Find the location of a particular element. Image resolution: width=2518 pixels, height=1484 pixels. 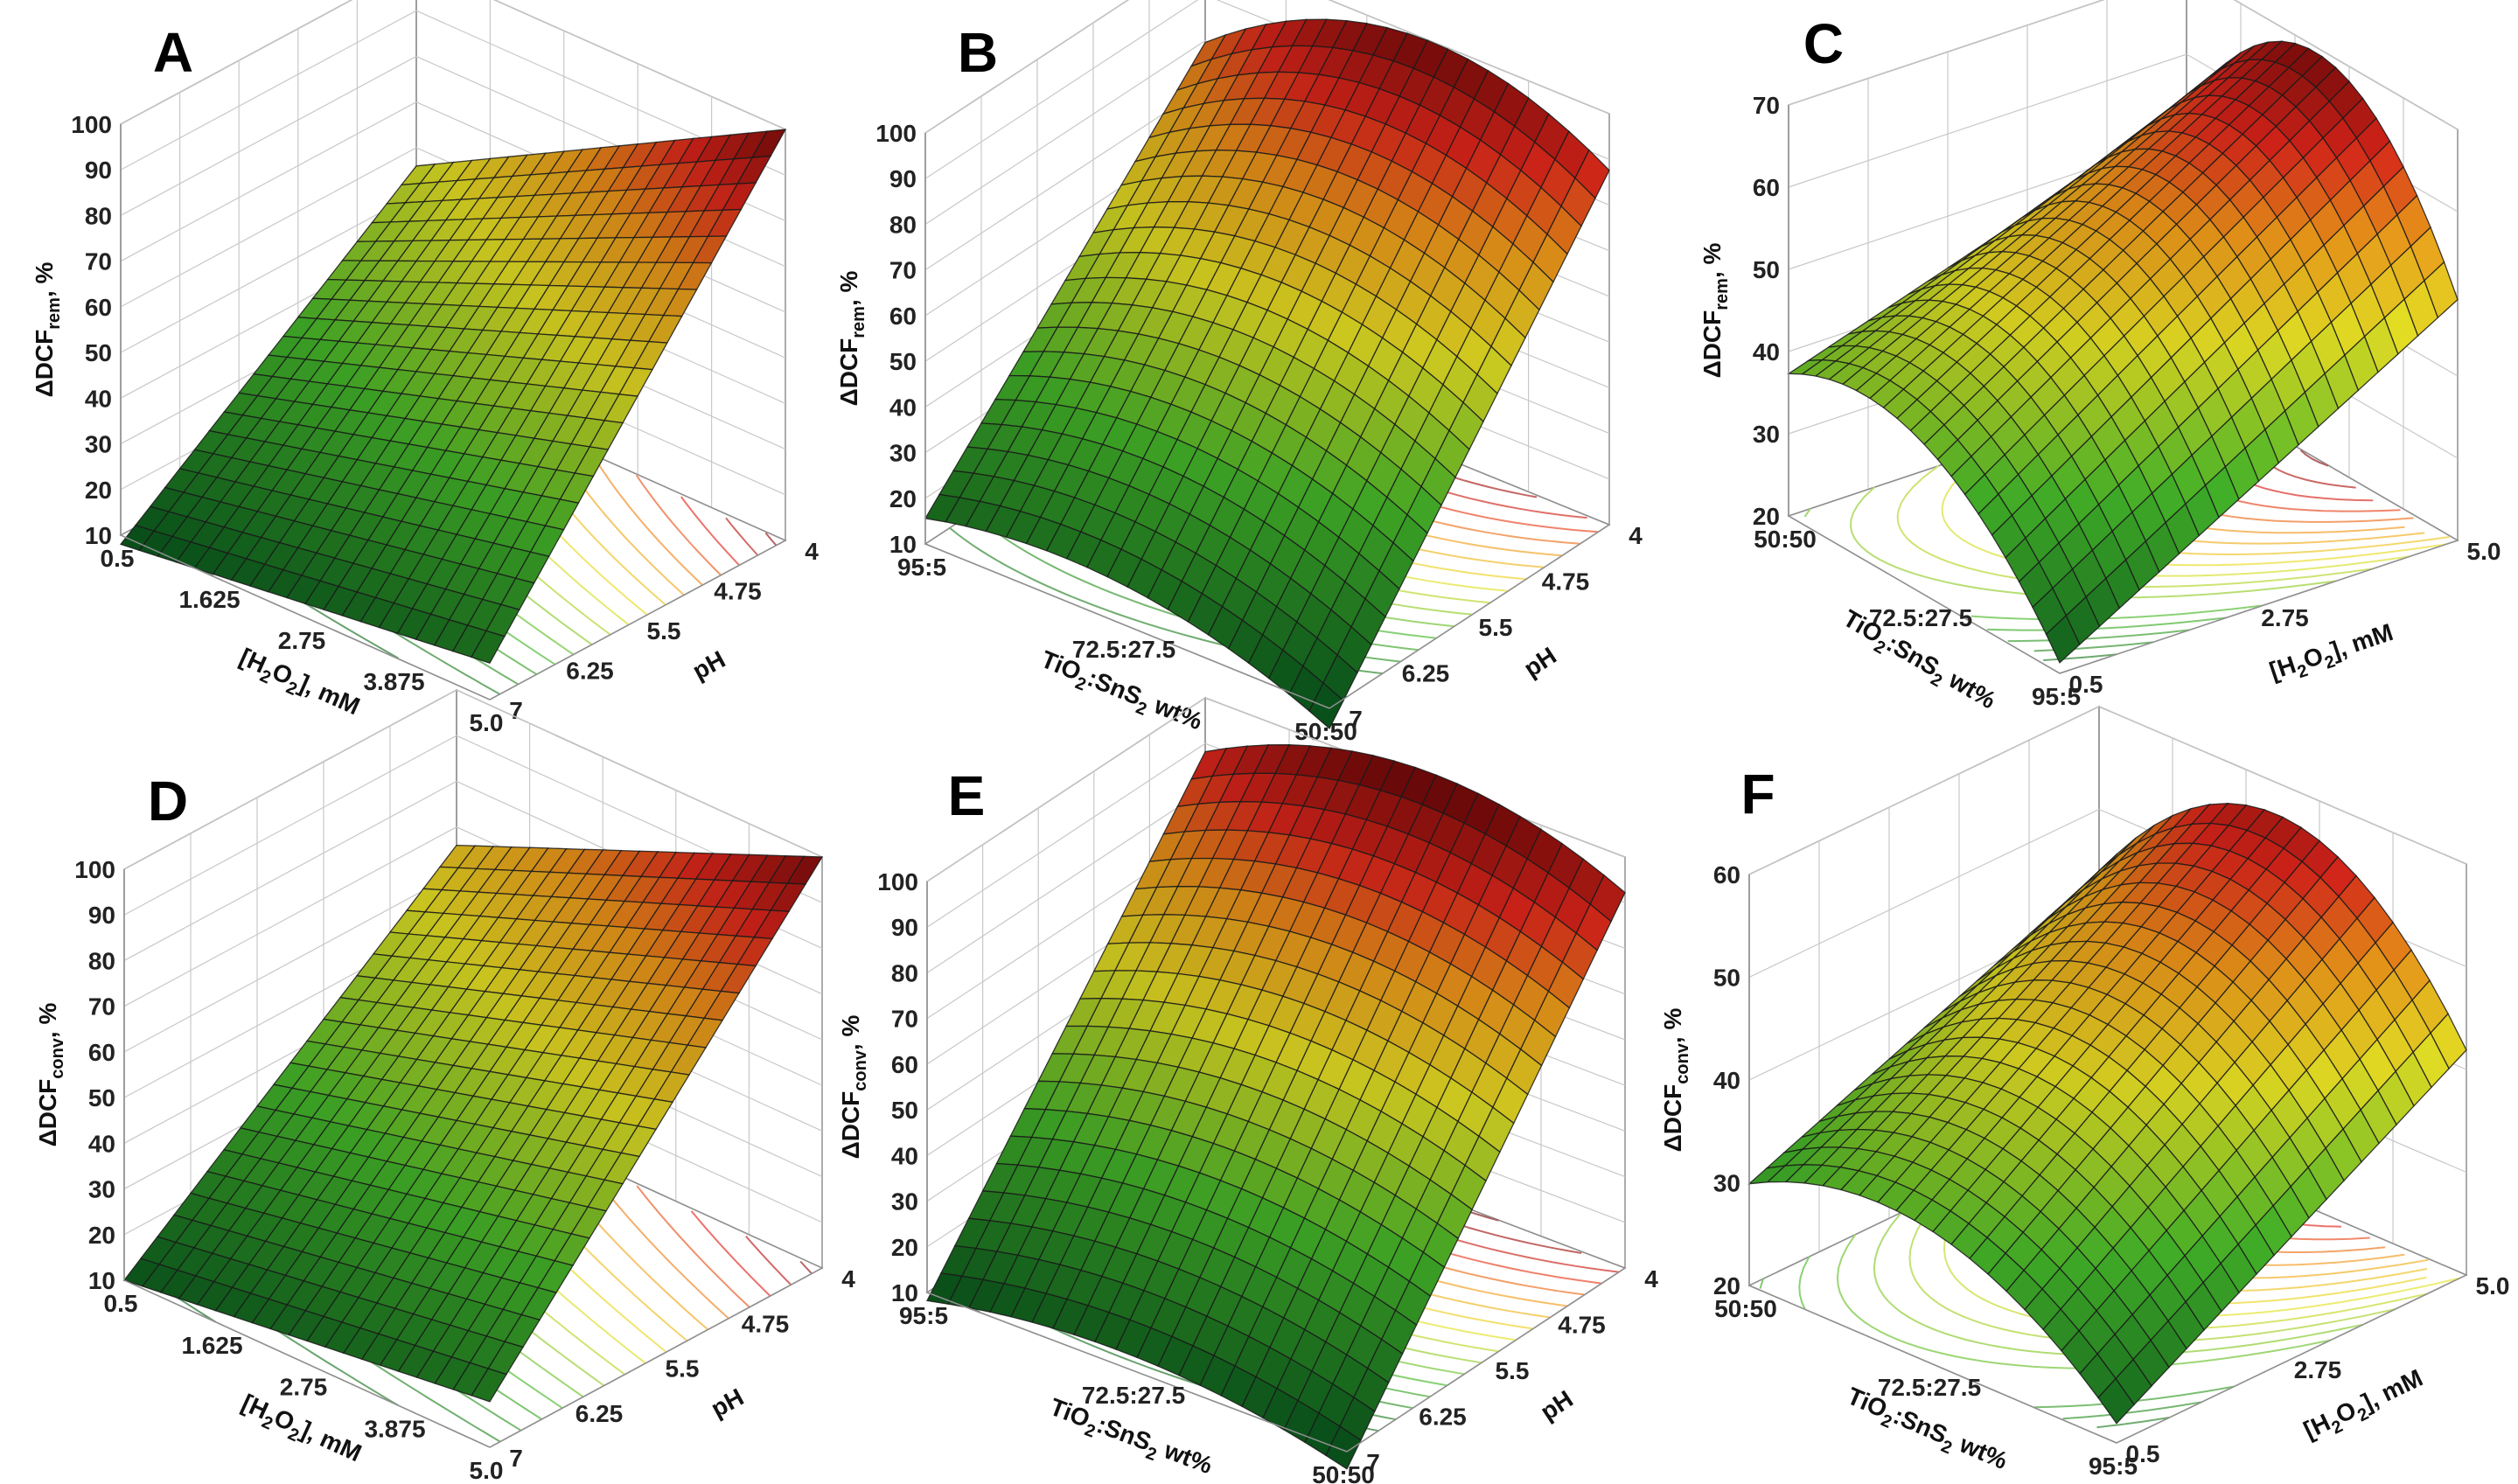

x-axis-label-part: :SnS is located at coordinates (1124, 1433).